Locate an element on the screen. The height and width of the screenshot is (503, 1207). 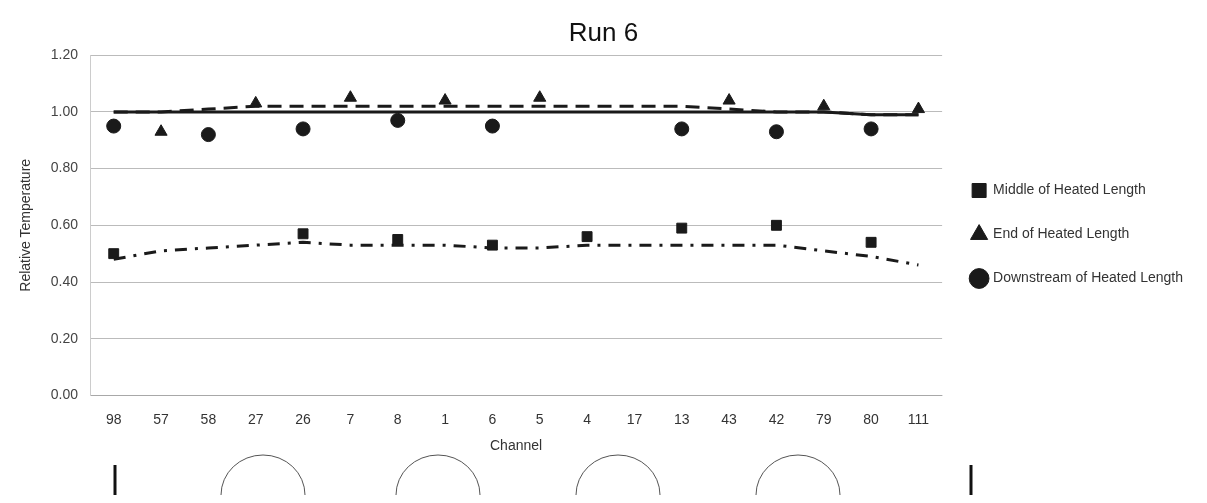
x-tick-label: 42 is located at coordinates (776, 418).